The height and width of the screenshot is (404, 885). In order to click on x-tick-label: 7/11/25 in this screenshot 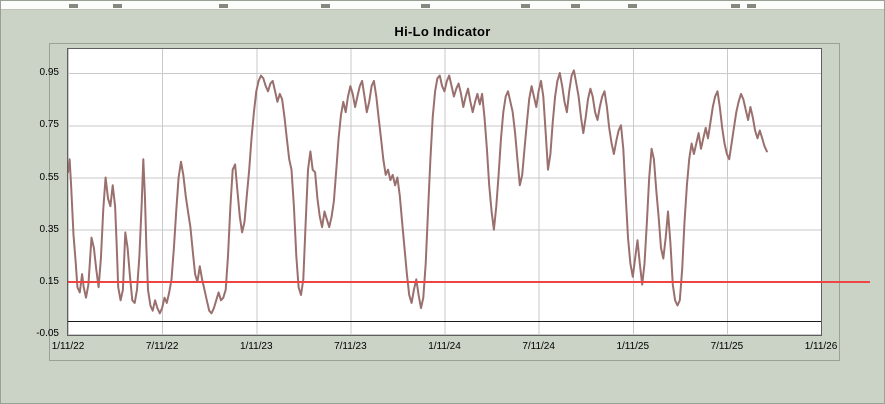, I will do `click(727, 346)`.